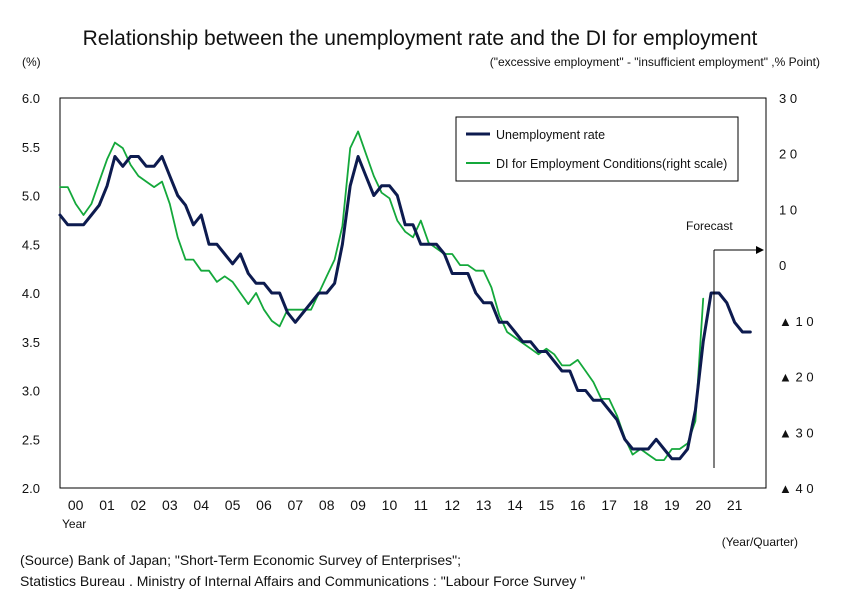  Describe the element at coordinates (703, 505) in the screenshot. I see `x-tick-label: 20` at that location.